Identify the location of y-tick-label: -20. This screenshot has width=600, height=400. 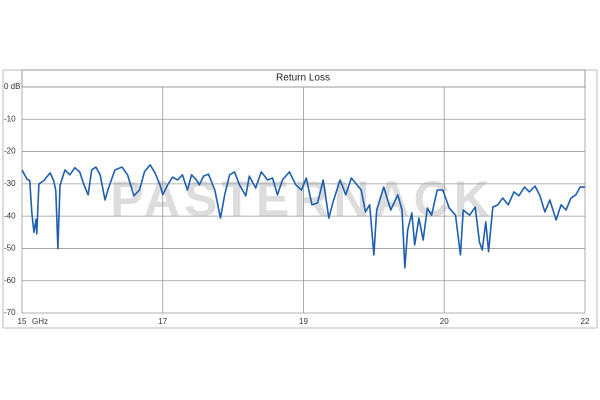
(10, 151).